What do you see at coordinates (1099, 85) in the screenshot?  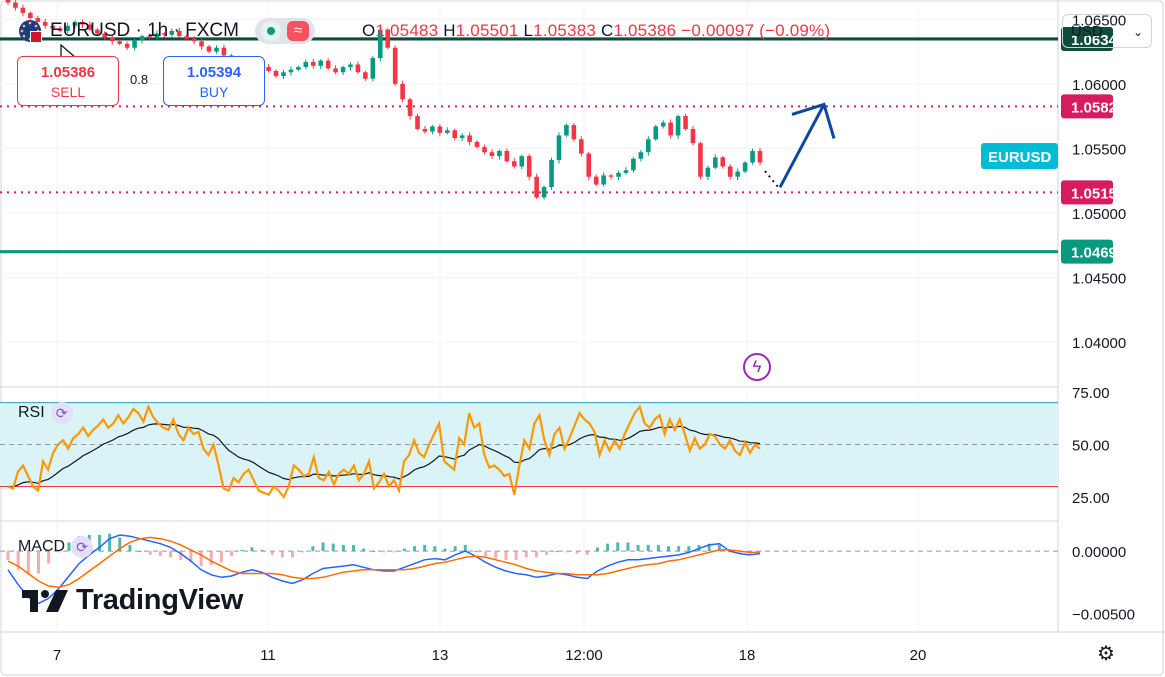 I see `price-tick-label: 1.06000` at bounding box center [1099, 85].